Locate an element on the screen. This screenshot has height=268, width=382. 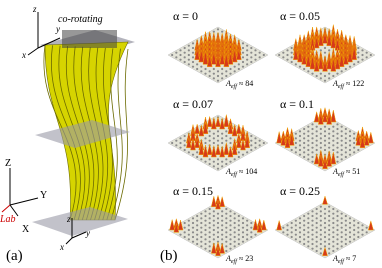
sub-panel: α = 0.15 Aeff ≈ 23 is located at coordinates (218, 224).